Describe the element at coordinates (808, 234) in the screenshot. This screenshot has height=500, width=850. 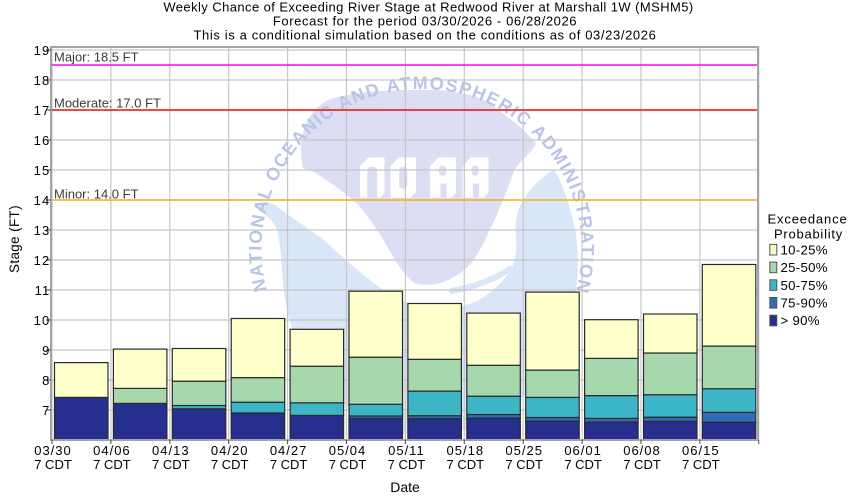
I see `svg-text: Probability` at that location.